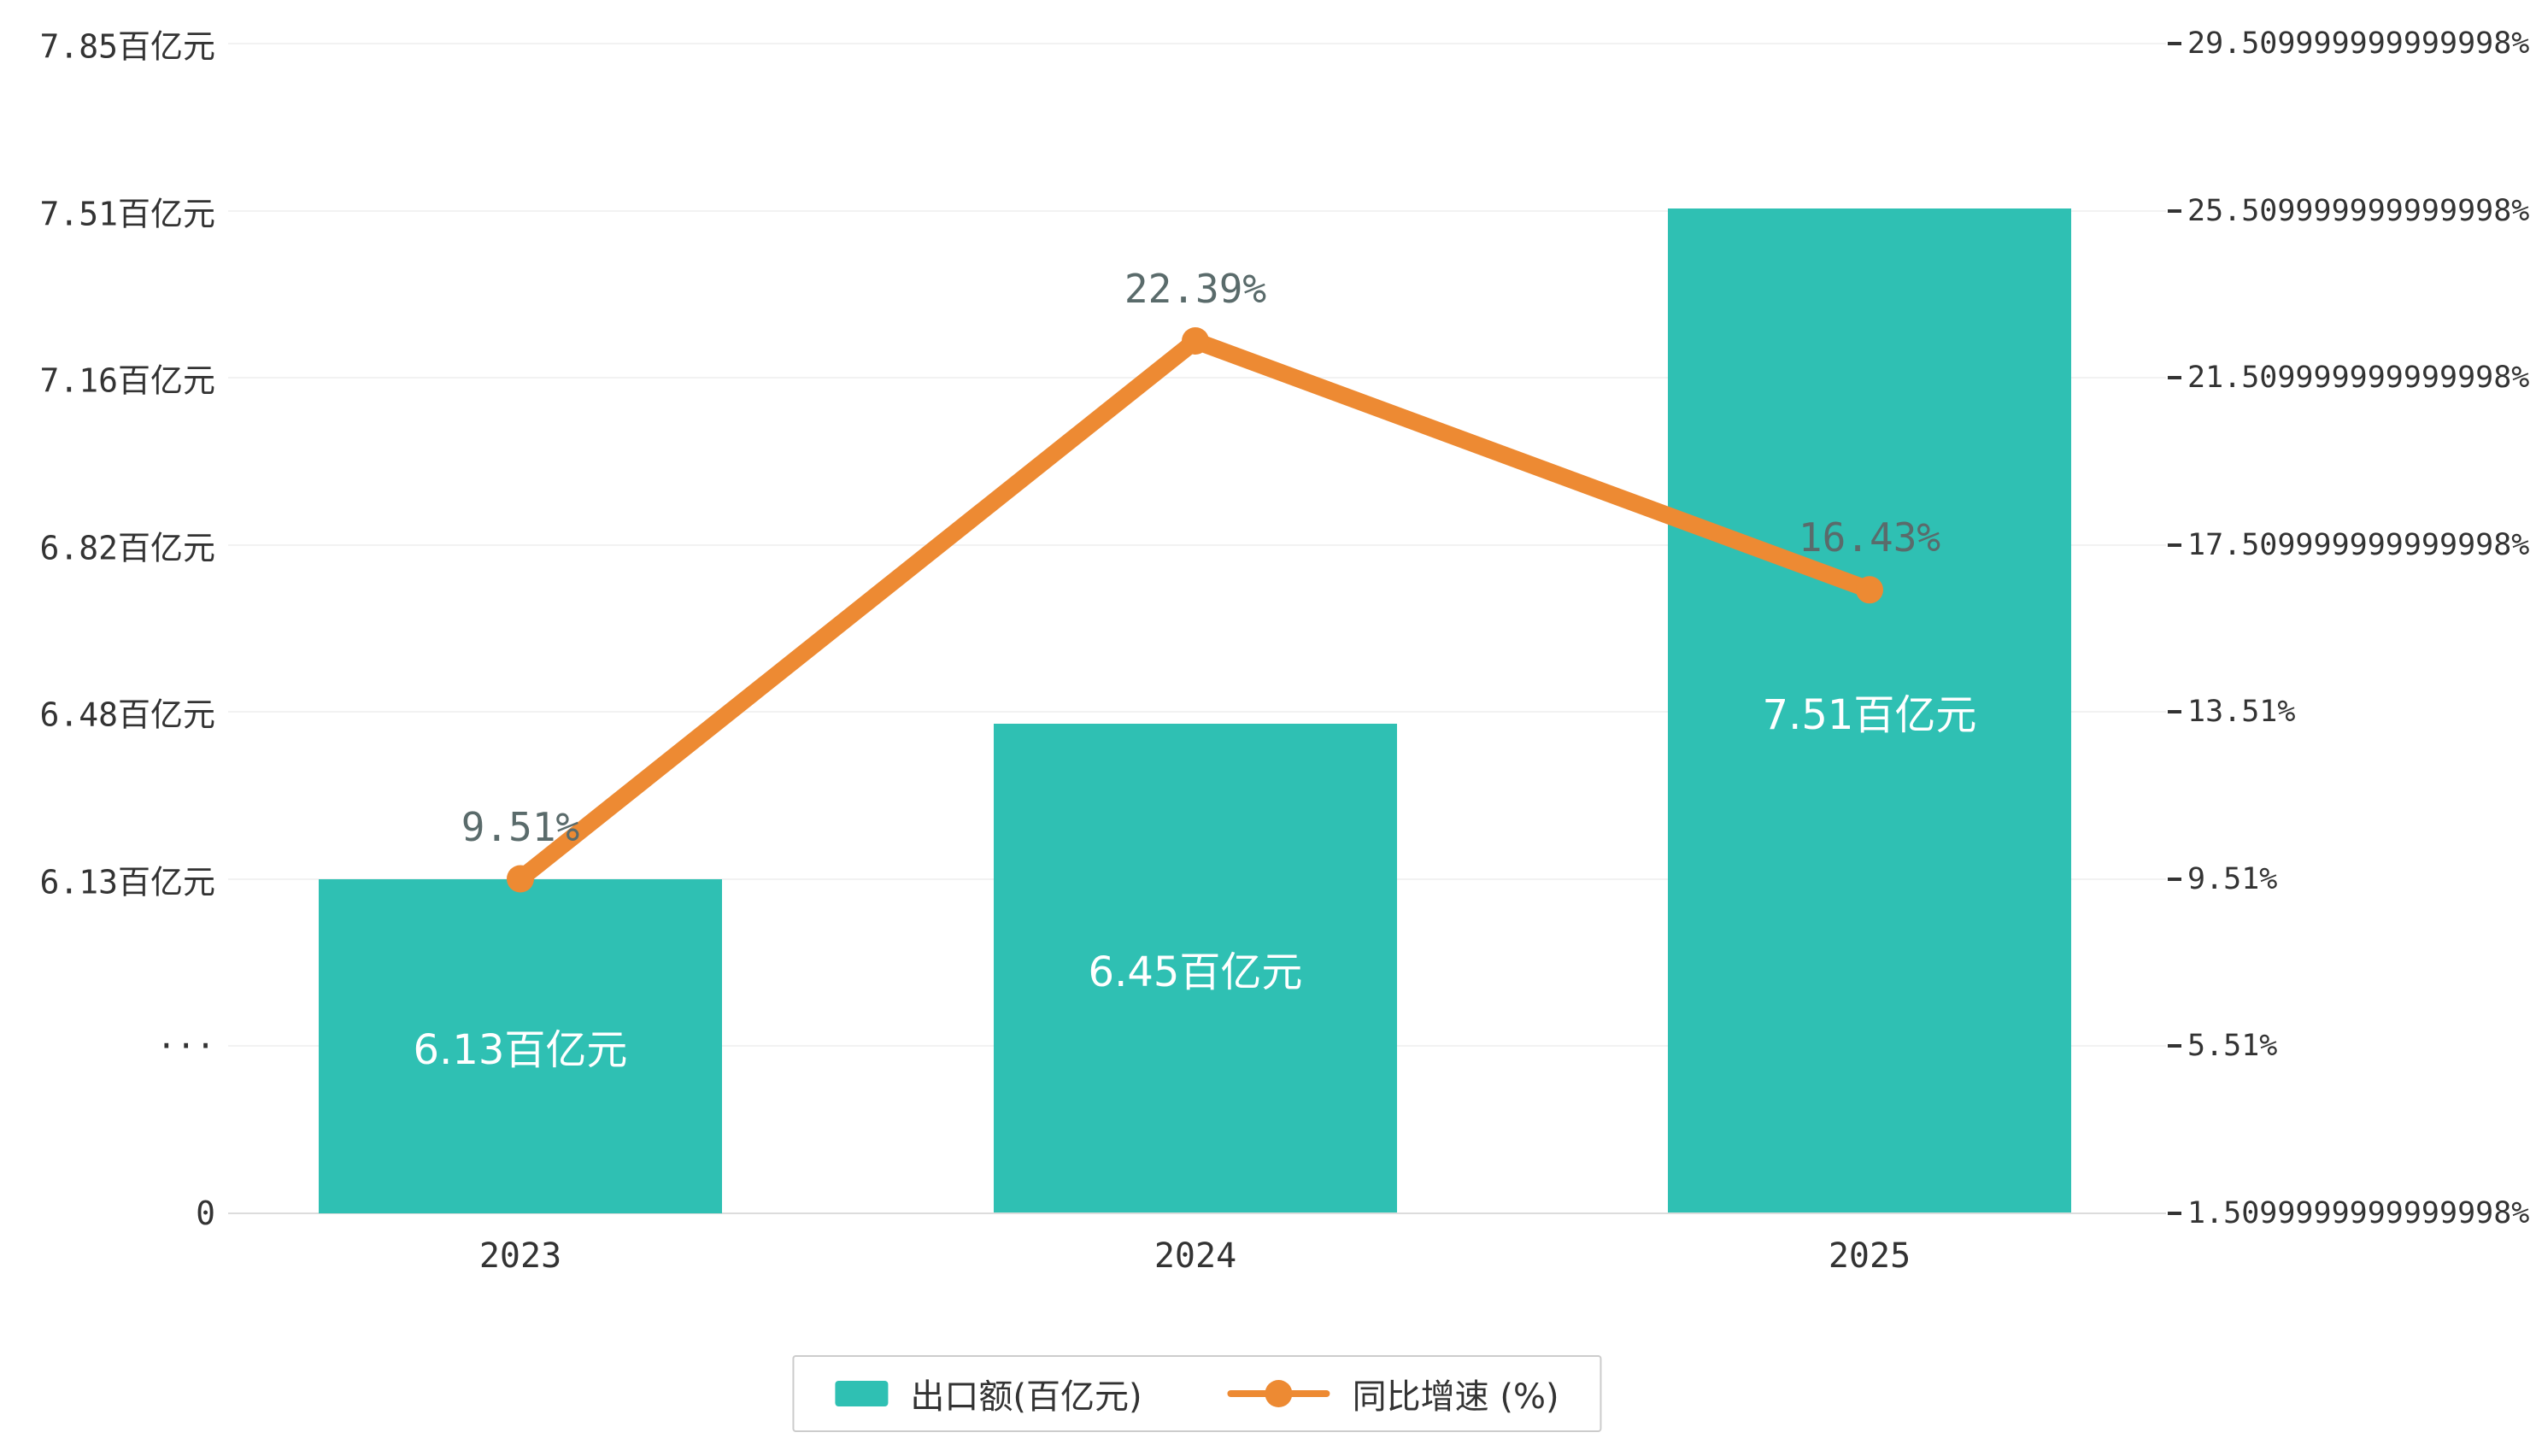 Image resolution: width=2536 pixels, height=1456 pixels. Describe the element at coordinates (1455, 1397) in the screenshot. I see `legend-label-growth: 同比增速 (%)` at that location.